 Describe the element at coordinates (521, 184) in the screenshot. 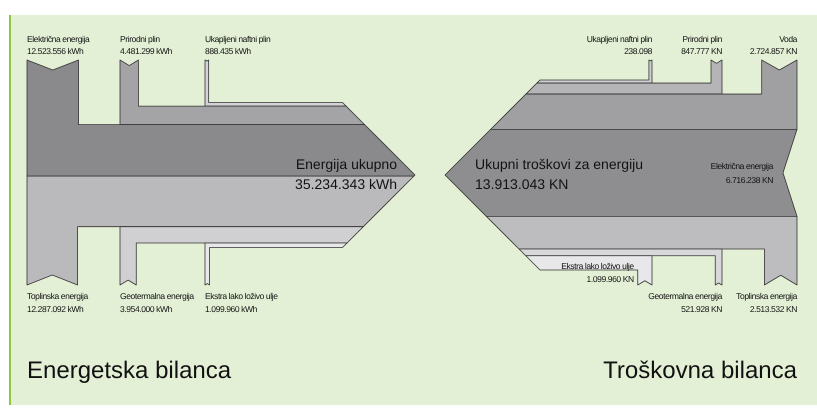

I see `text: 13.913.043 KN` at that location.